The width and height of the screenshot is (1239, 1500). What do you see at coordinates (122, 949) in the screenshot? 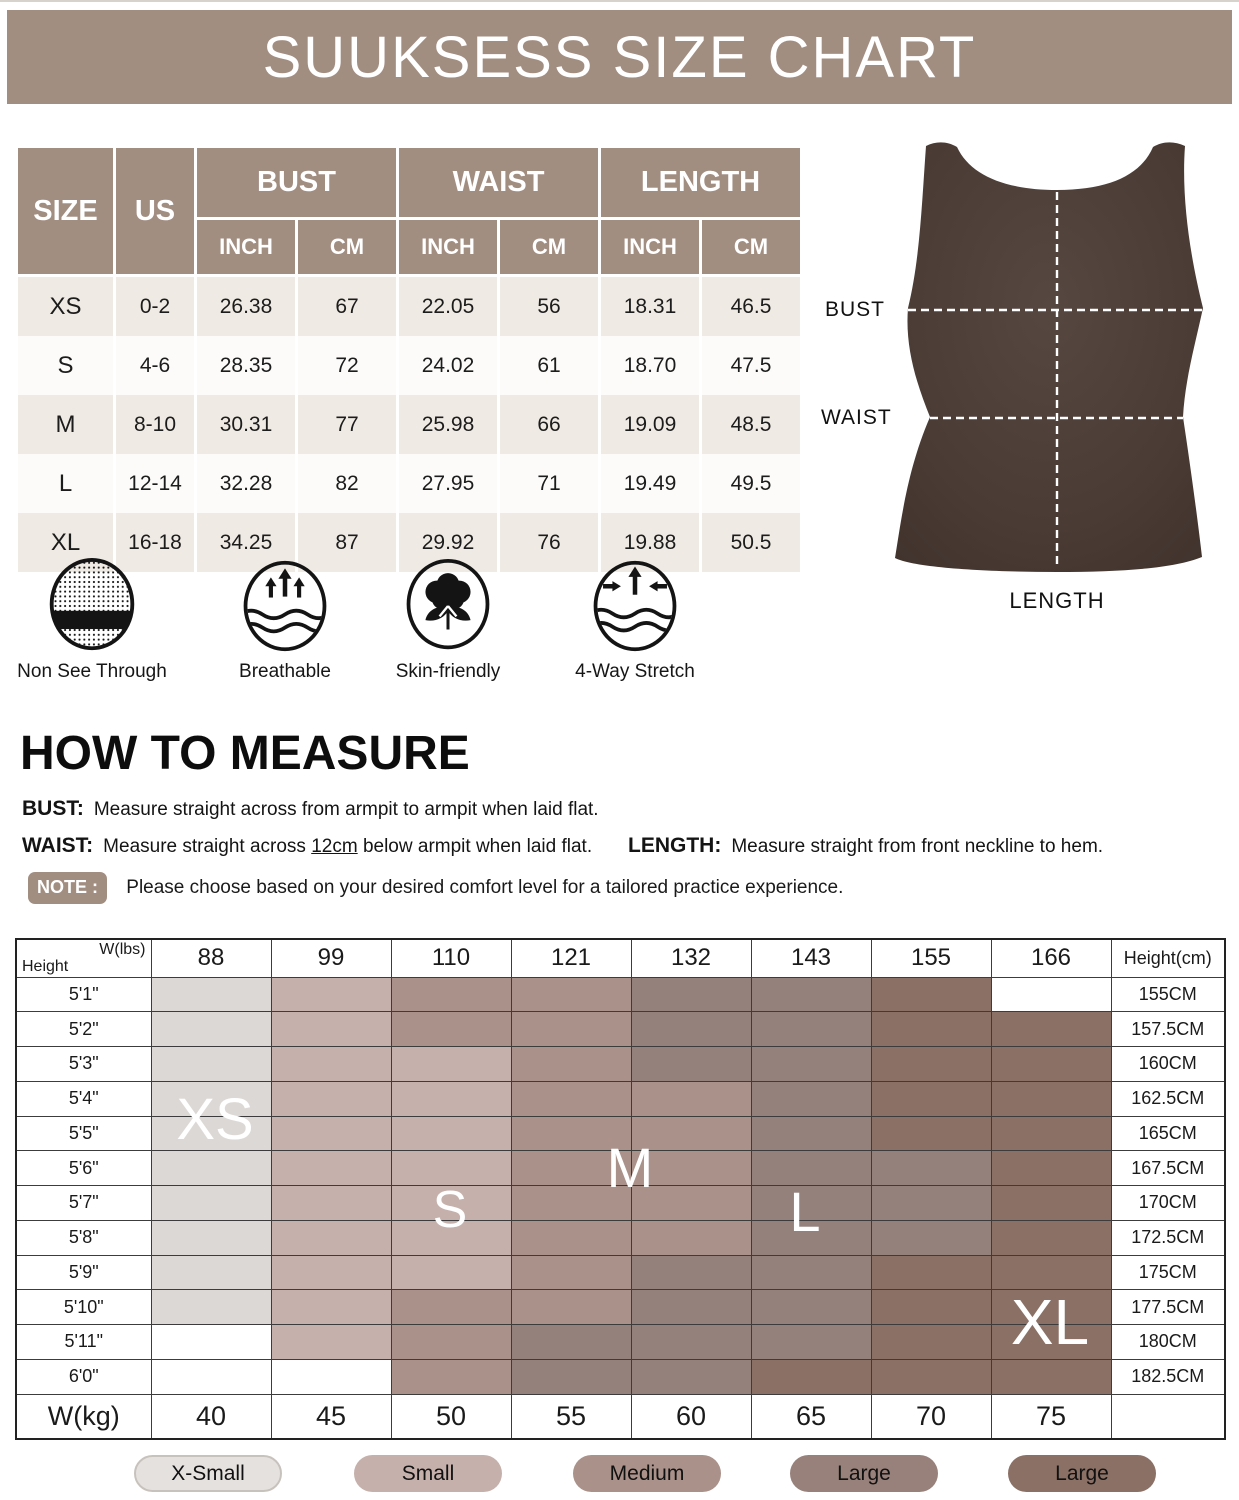
I see `weight-lbs-corner-label: W(lbs)` at bounding box center [122, 949].